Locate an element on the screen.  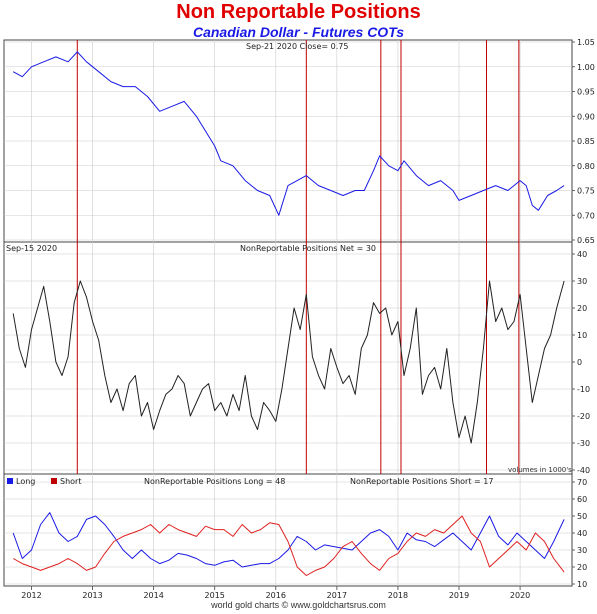
price-ytick-label: 0.90 is located at coordinates (586, 116).